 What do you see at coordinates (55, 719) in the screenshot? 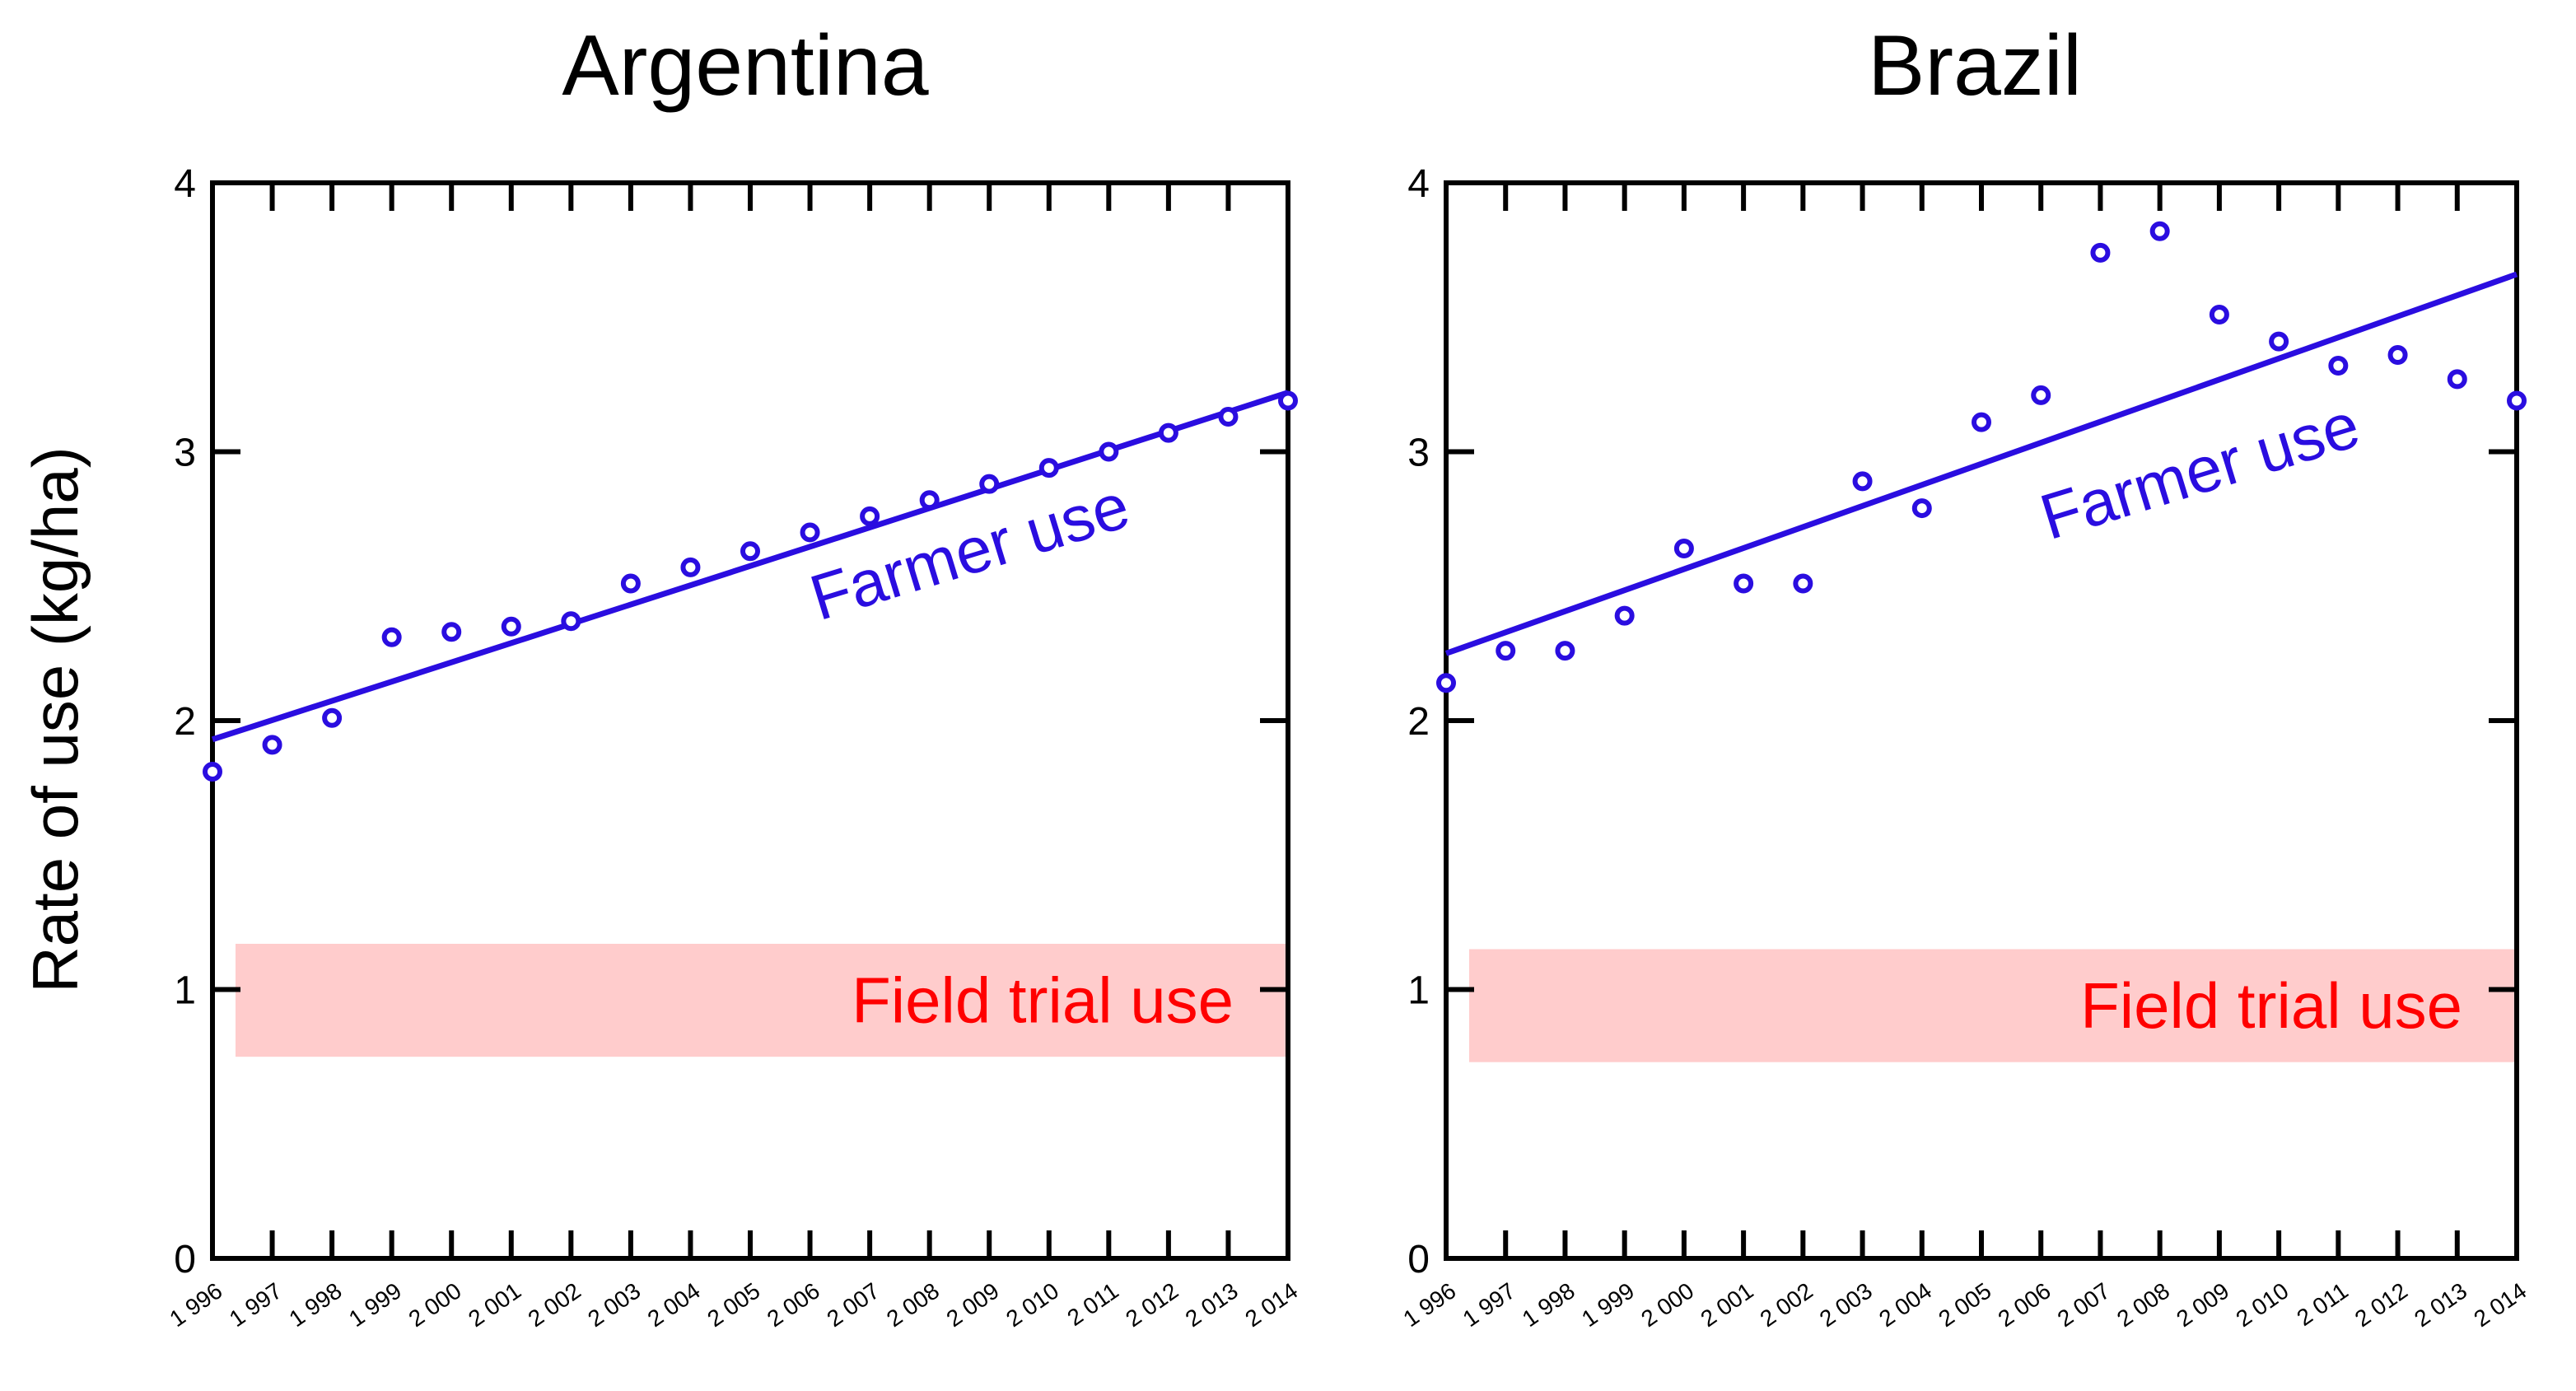
I see `y-axis-label: Rate of use (kg/ha)` at bounding box center [55, 719].